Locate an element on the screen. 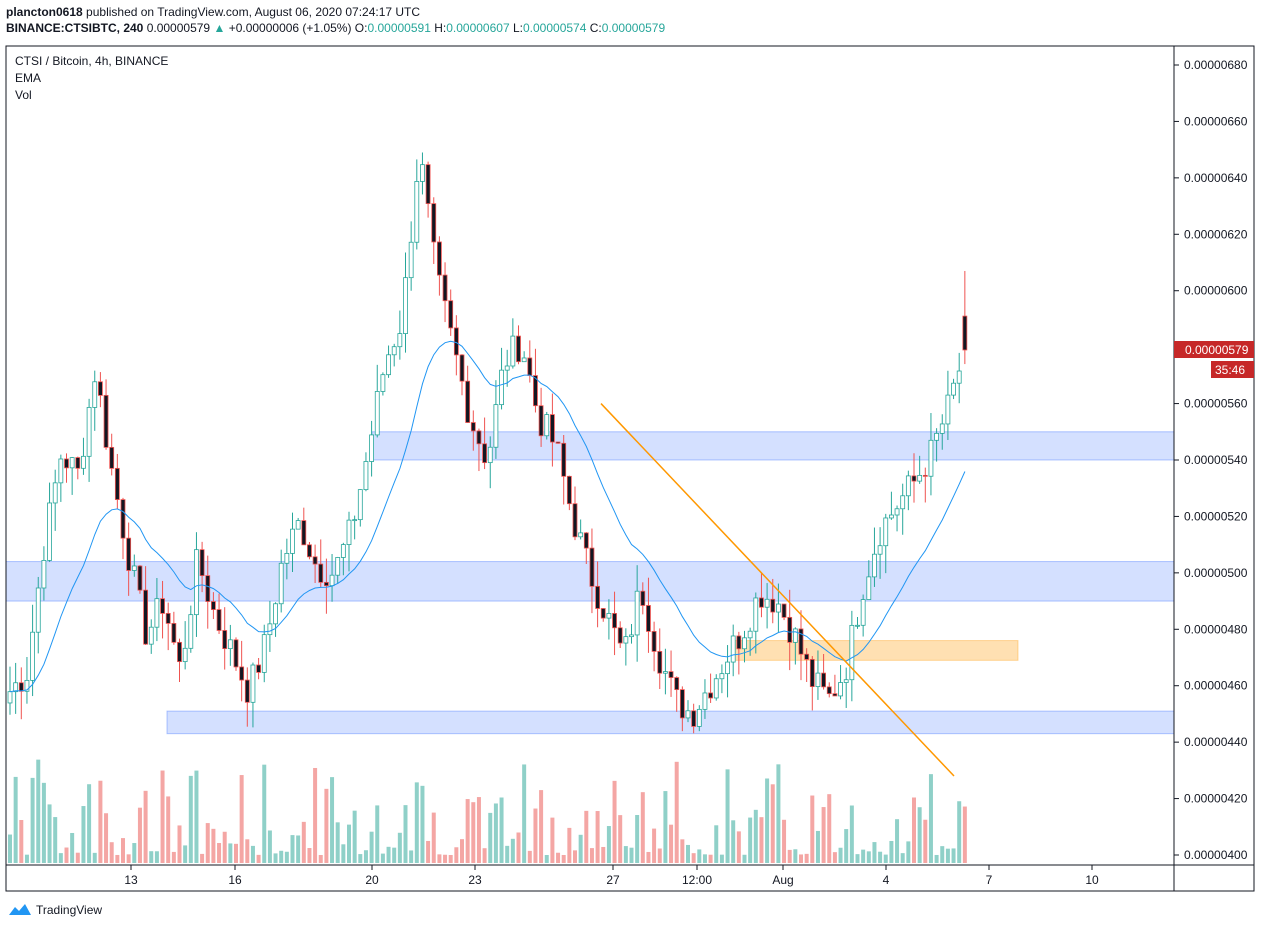 The height and width of the screenshot is (930, 1261). x-tick-label: 16 is located at coordinates (235, 880).